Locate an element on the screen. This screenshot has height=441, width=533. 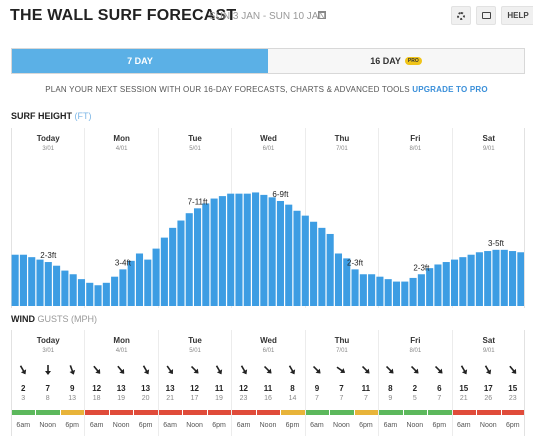
wind-speed: 2 is located at coordinates (23, 388).